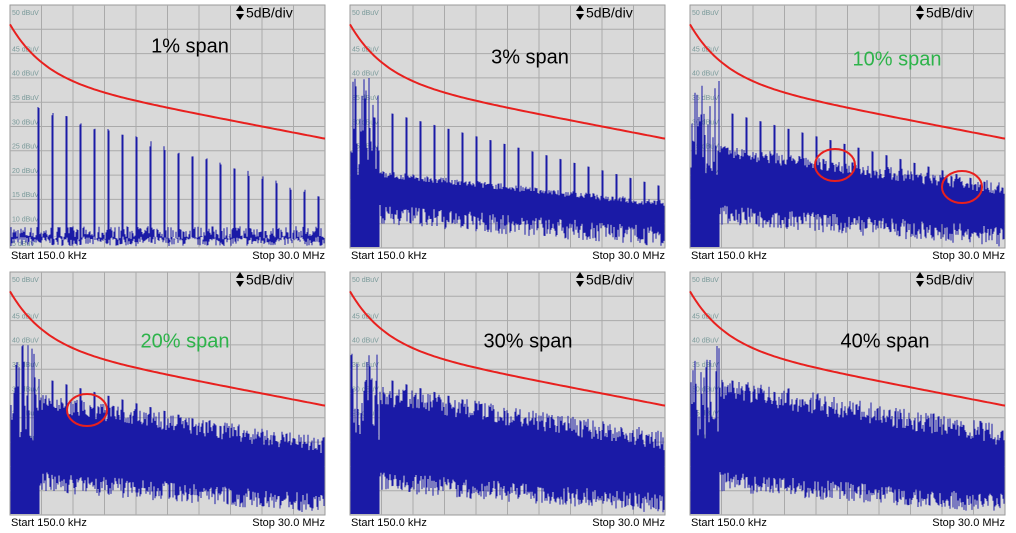  What do you see at coordinates (528, 341) in the screenshot?
I see `span-title: 30% span` at bounding box center [528, 341].